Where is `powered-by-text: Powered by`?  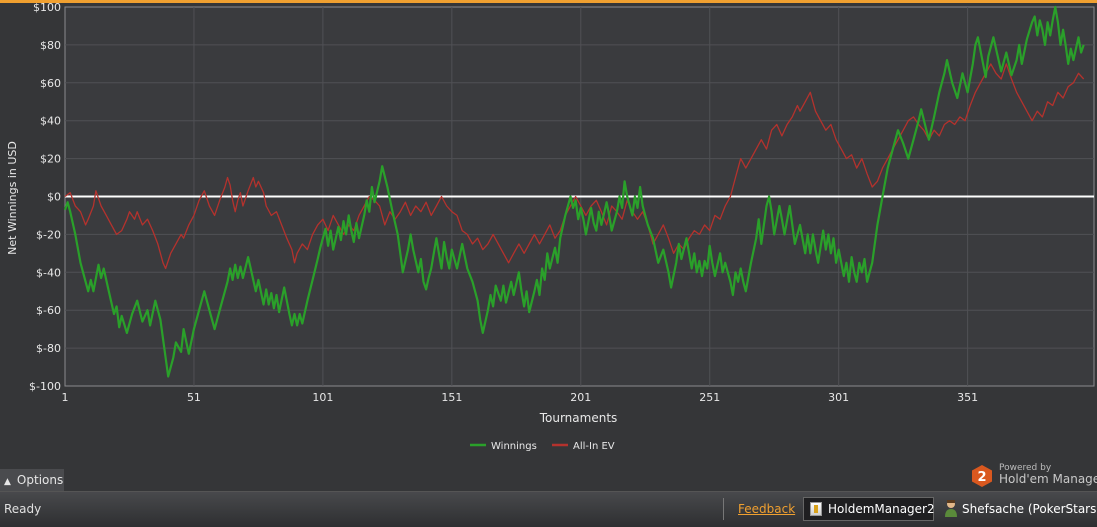 powered-by-text: Powered by is located at coordinates (1025, 468).